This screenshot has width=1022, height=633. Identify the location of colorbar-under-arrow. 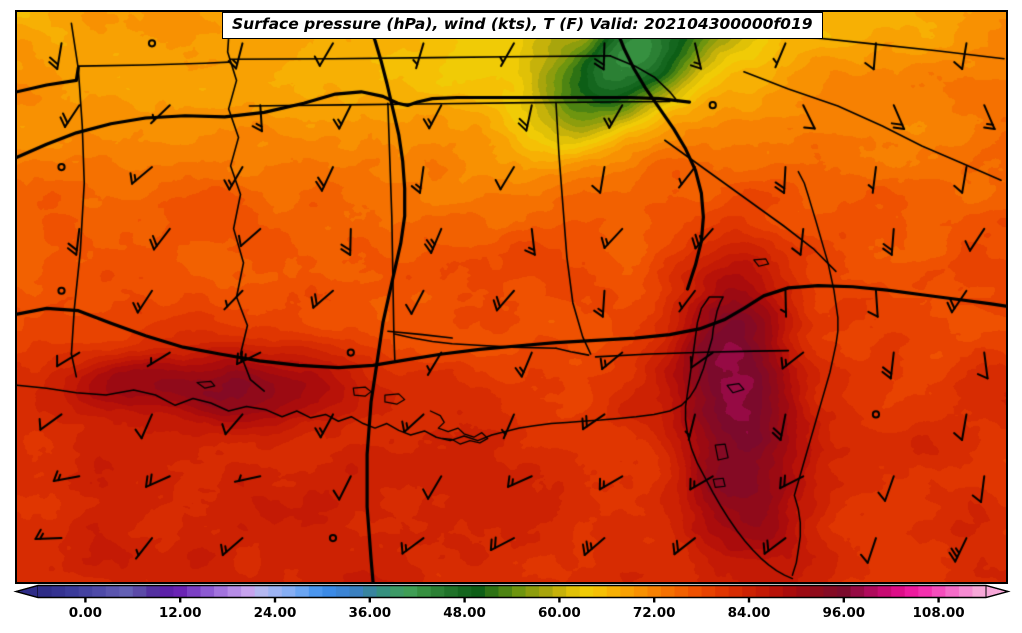
(26, 591).